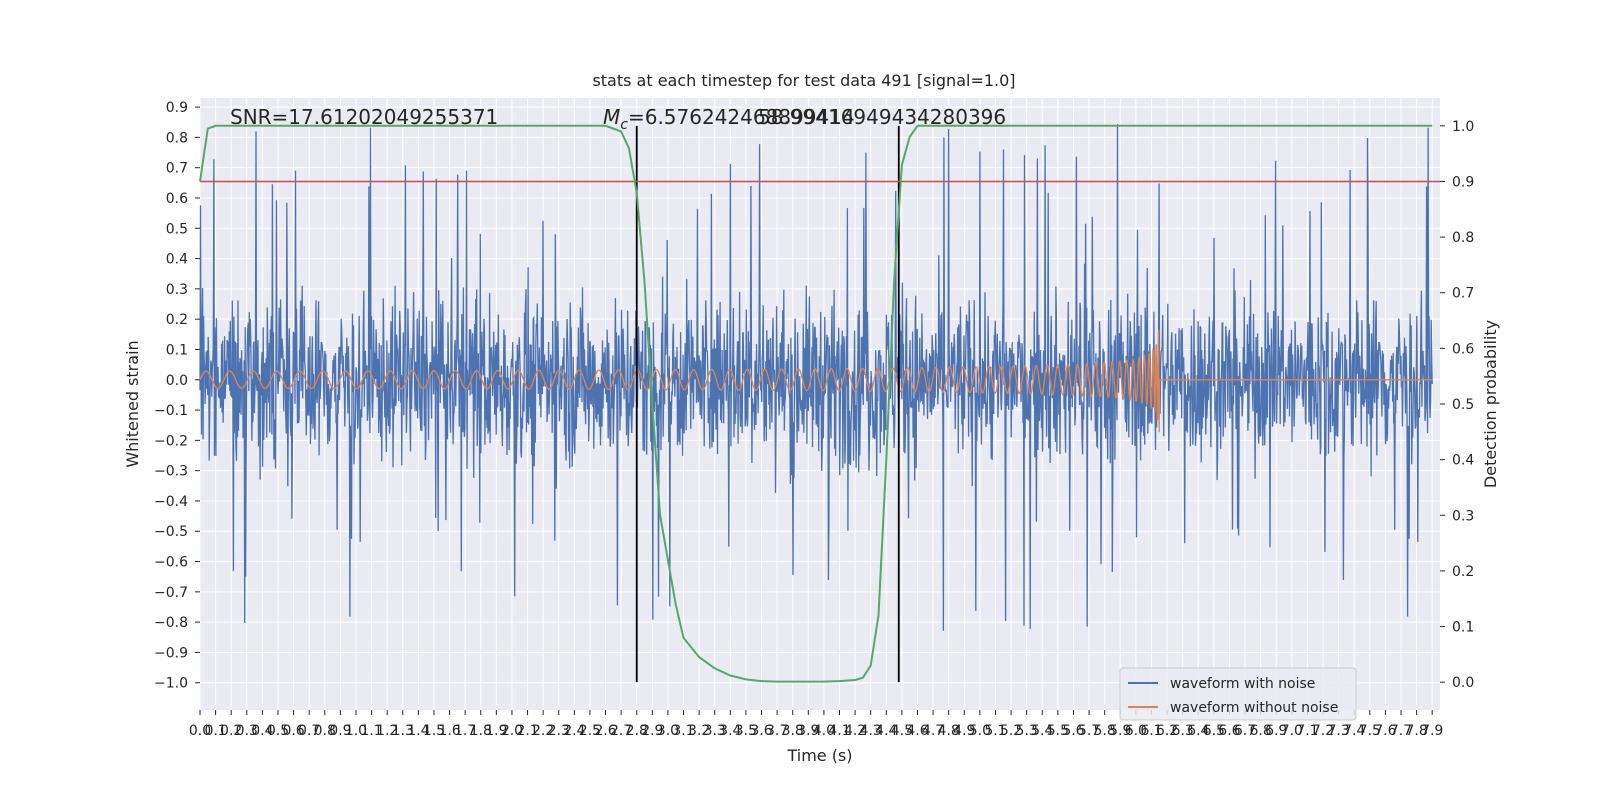  Describe the element at coordinates (1042, 731) in the screenshot. I see `x-tick-label: 5.4` at that location.